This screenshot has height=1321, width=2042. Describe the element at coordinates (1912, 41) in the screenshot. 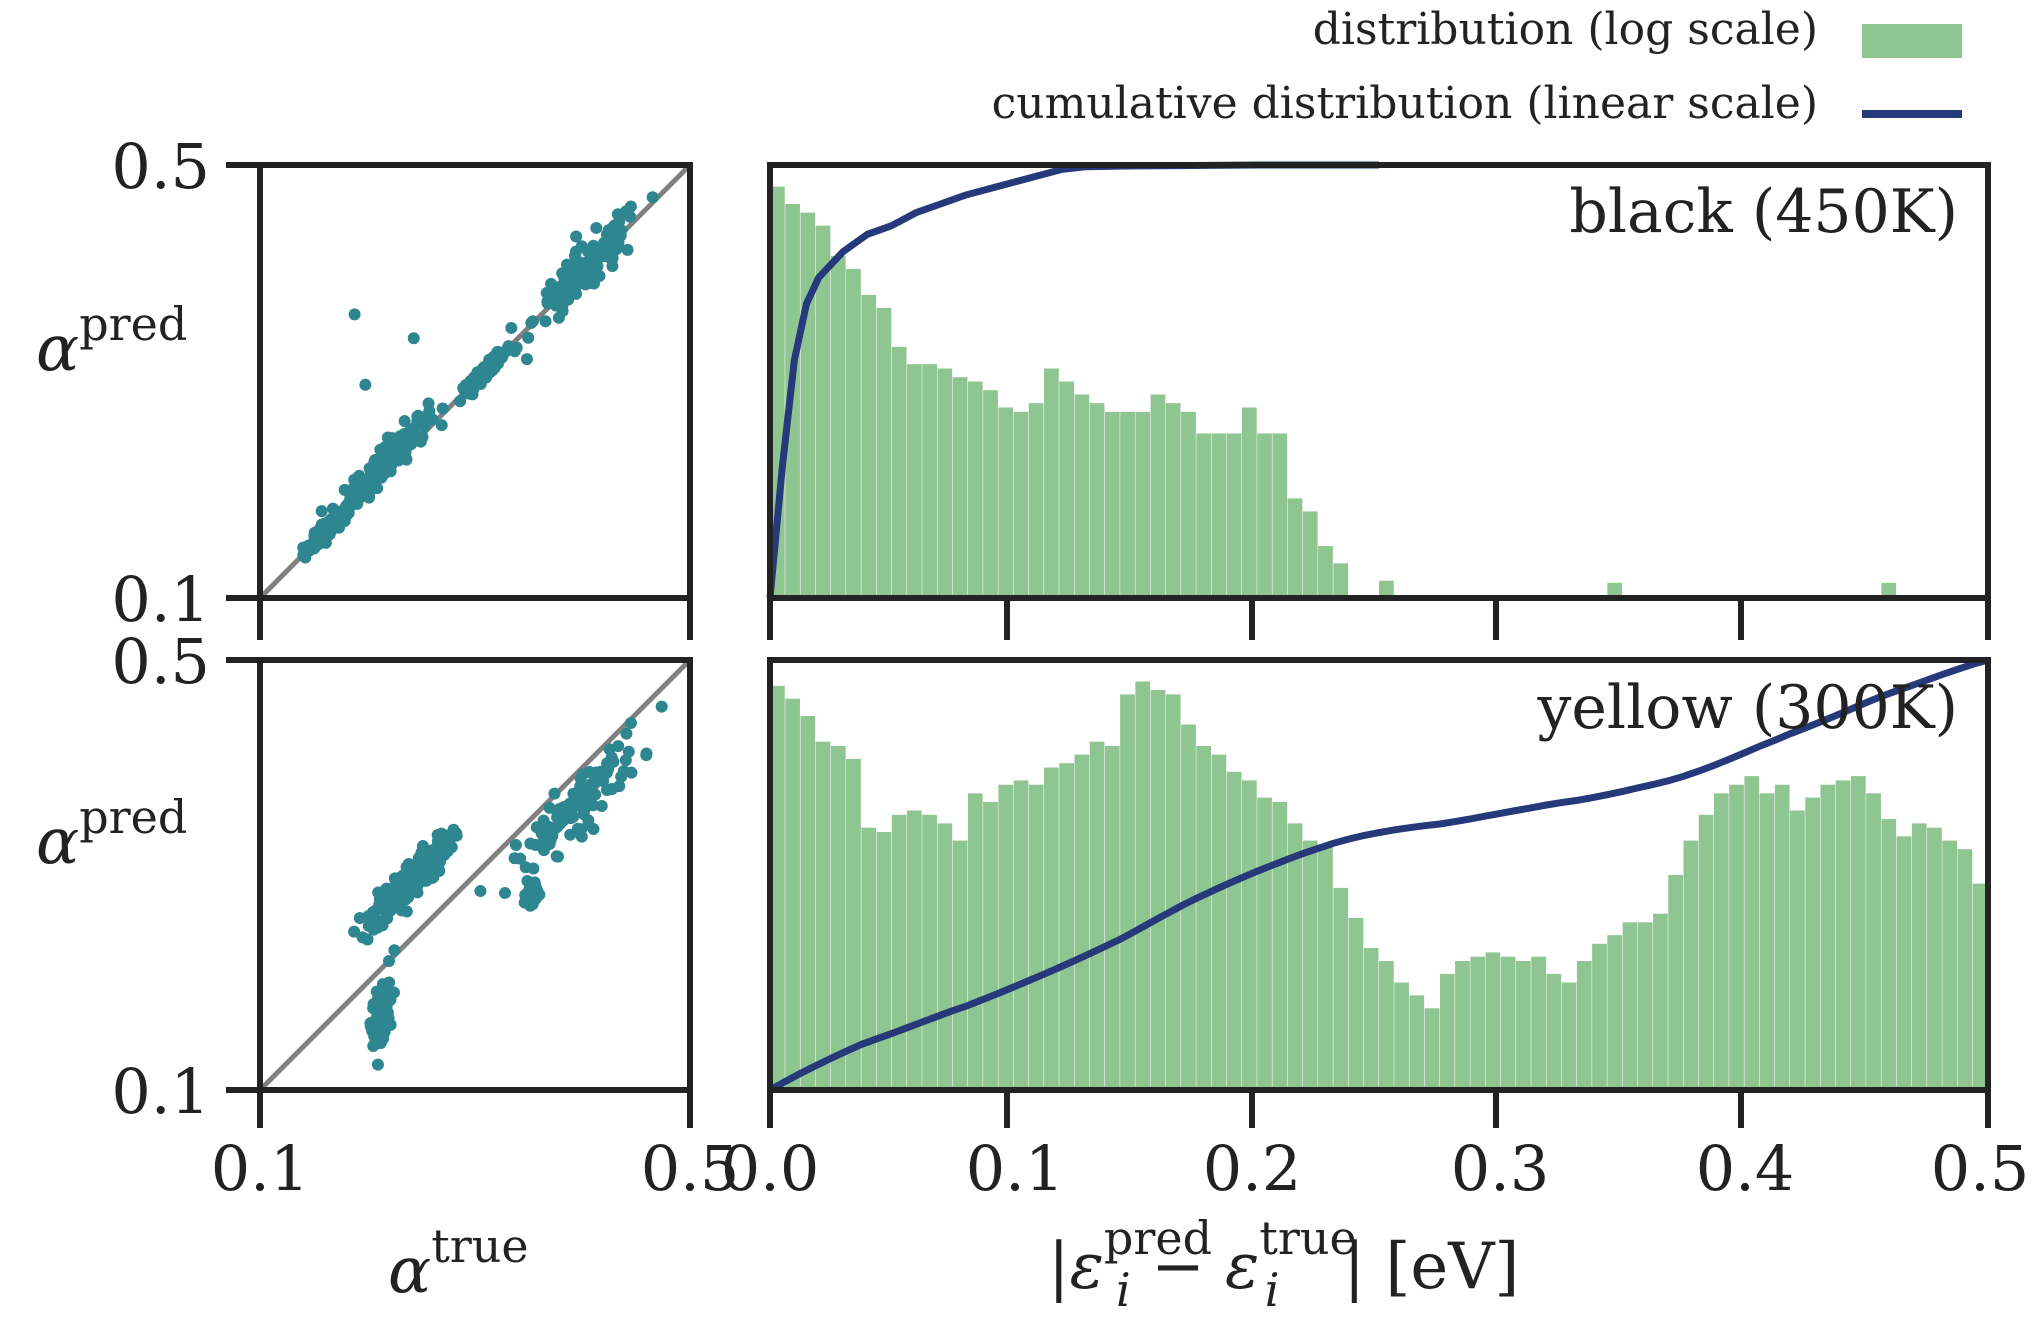

I see `legend-distribution-swatch` at that location.